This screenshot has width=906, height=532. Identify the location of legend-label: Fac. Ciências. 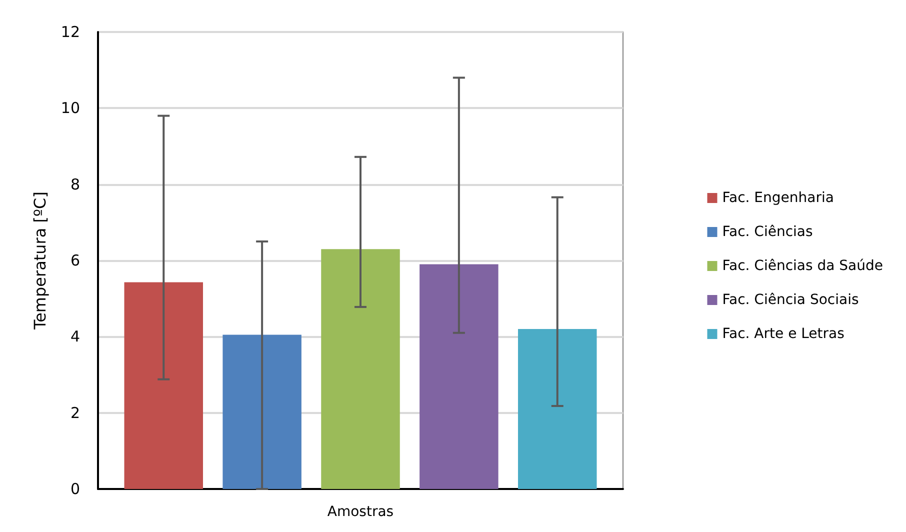
(767, 232).